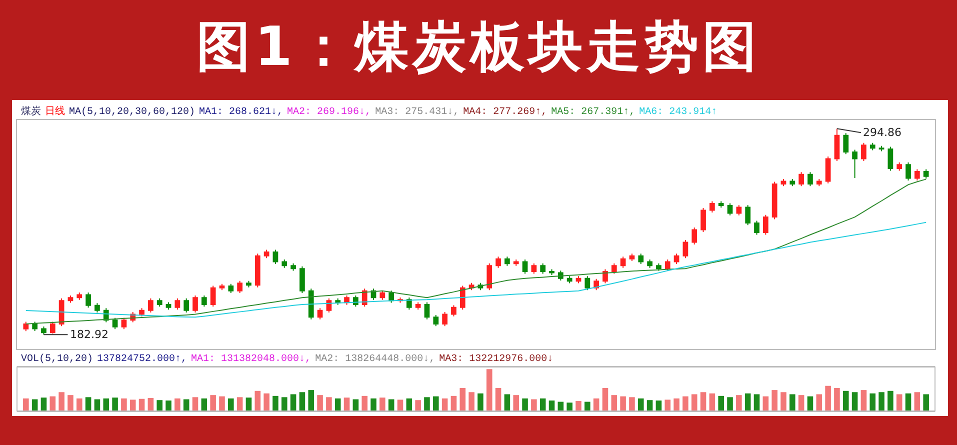  Describe the element at coordinates (593, 112) in the screenshot. I see `text: MA5: 267.391↑,` at that location.